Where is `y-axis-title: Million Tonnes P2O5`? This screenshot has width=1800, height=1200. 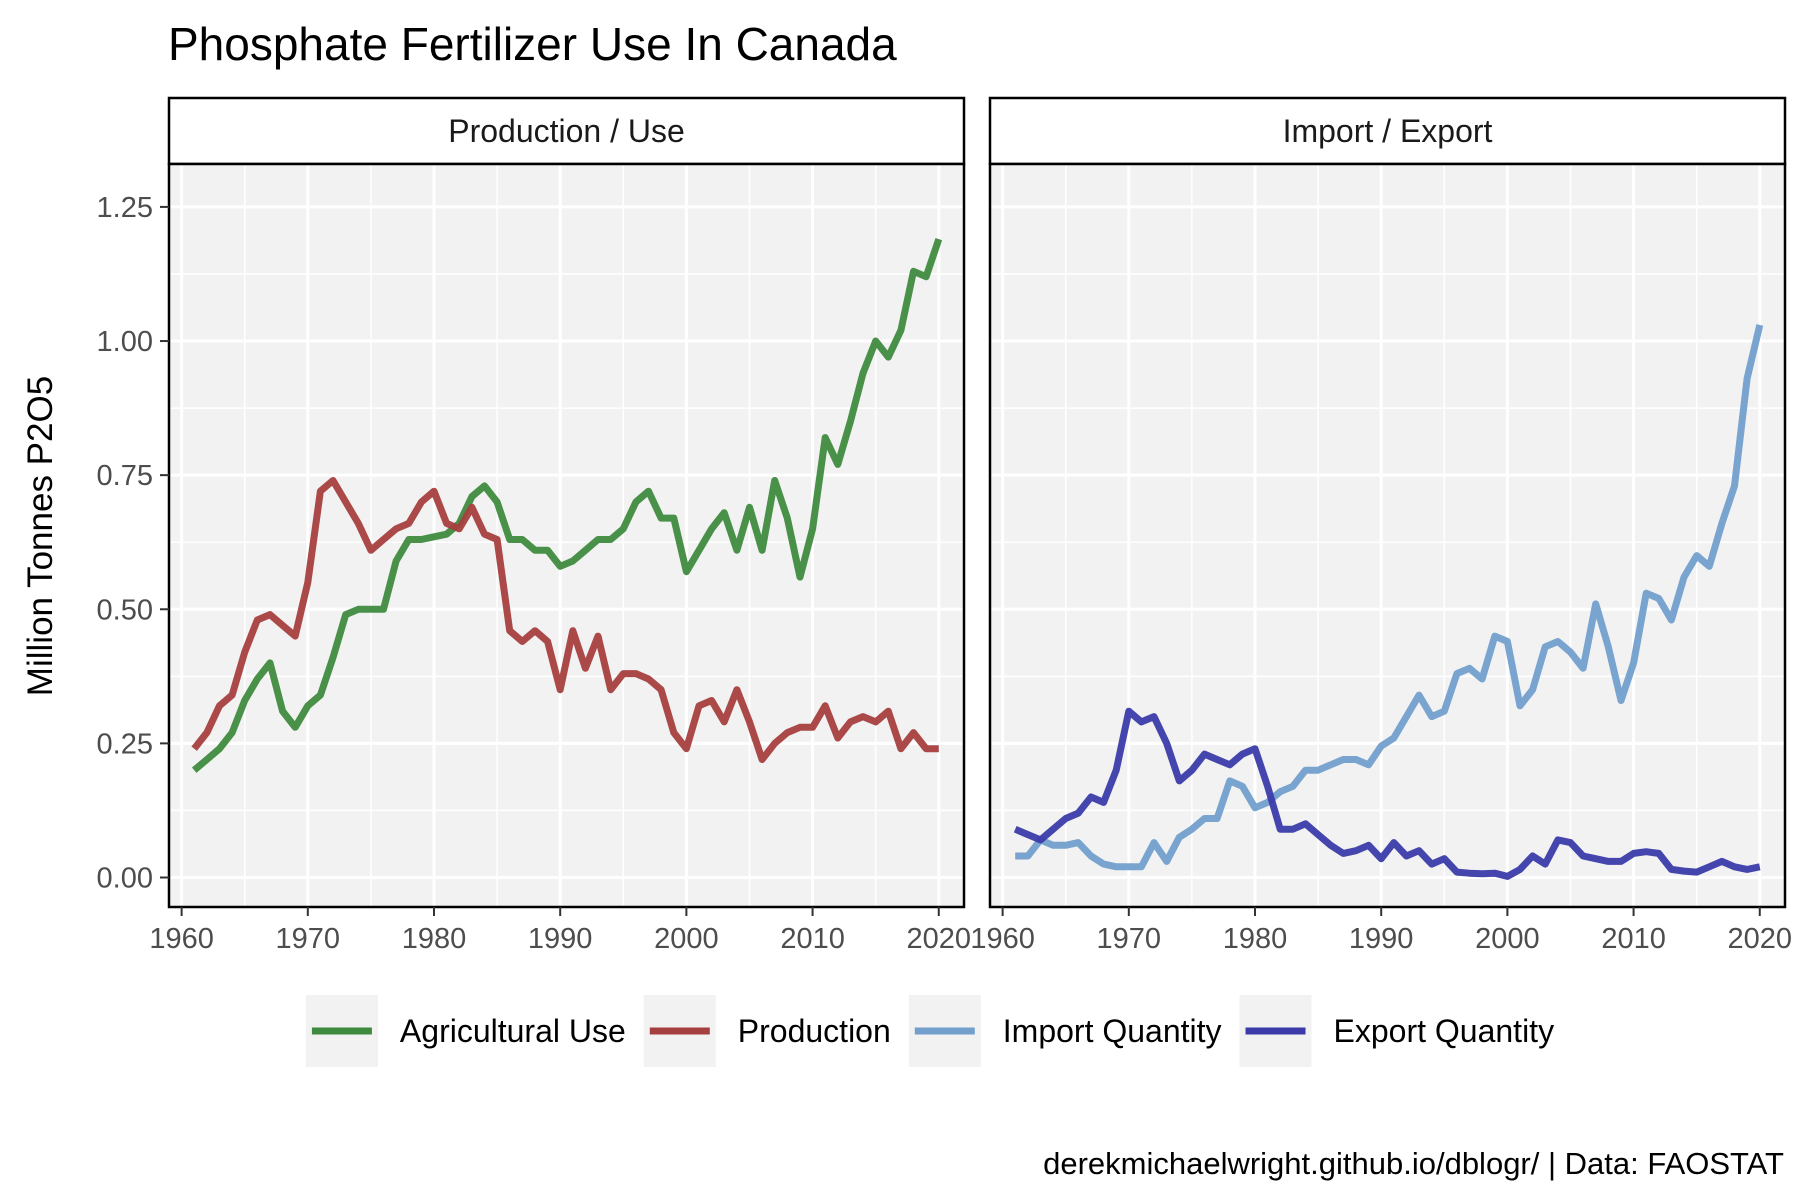
y-axis-title: Million Tonnes P2O5 is located at coordinates (40, 536).